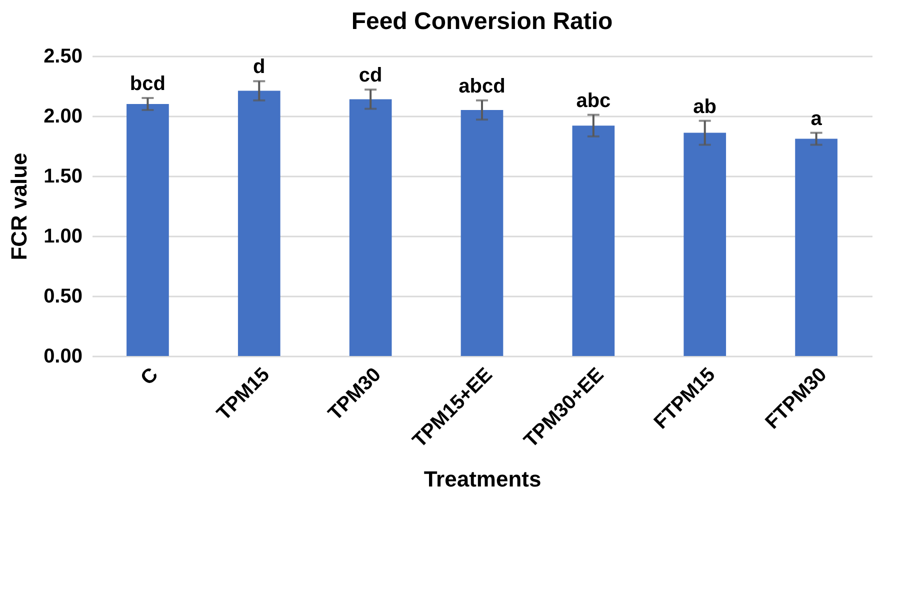  I want to click on y-tick-label: 1.50, so click(63, 177).